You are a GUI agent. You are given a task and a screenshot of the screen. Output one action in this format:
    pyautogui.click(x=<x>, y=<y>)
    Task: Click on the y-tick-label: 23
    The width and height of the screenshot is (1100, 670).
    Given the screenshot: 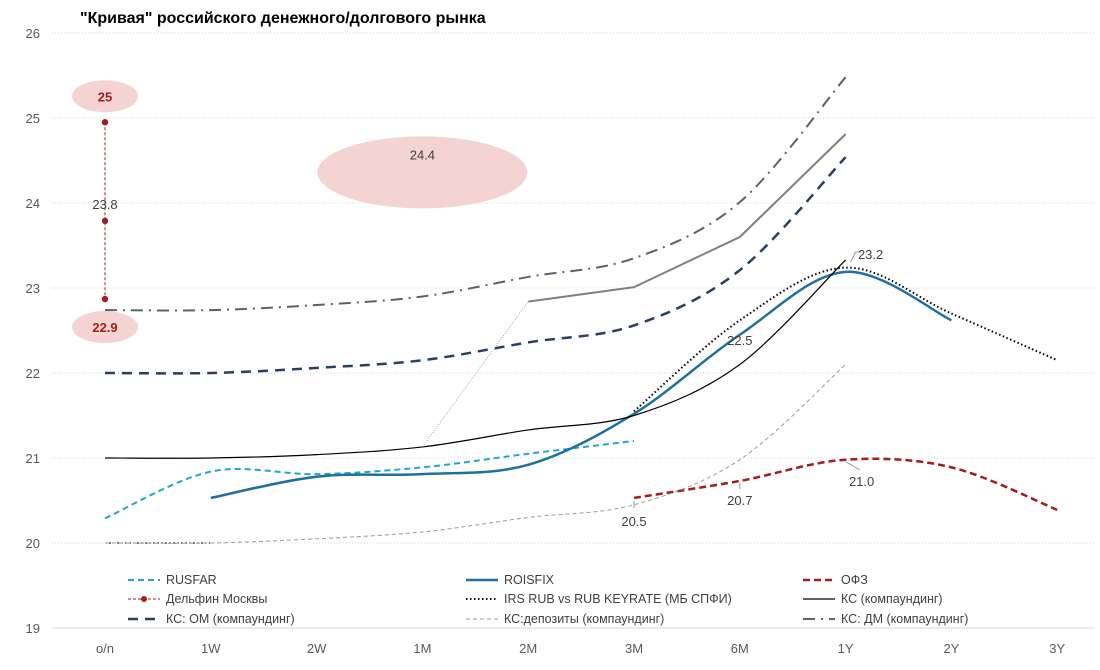 What is the action you would take?
    pyautogui.click(x=33, y=288)
    